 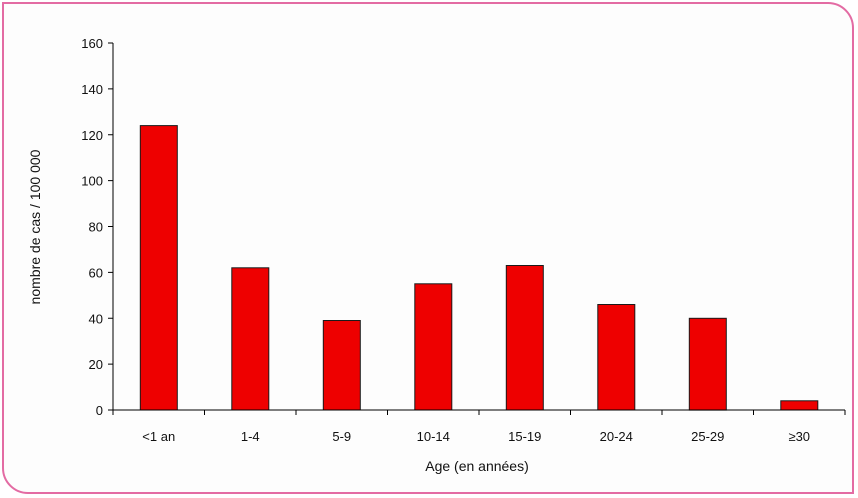 I want to click on x-tick-label-3: 10-14, so click(x=433, y=436).